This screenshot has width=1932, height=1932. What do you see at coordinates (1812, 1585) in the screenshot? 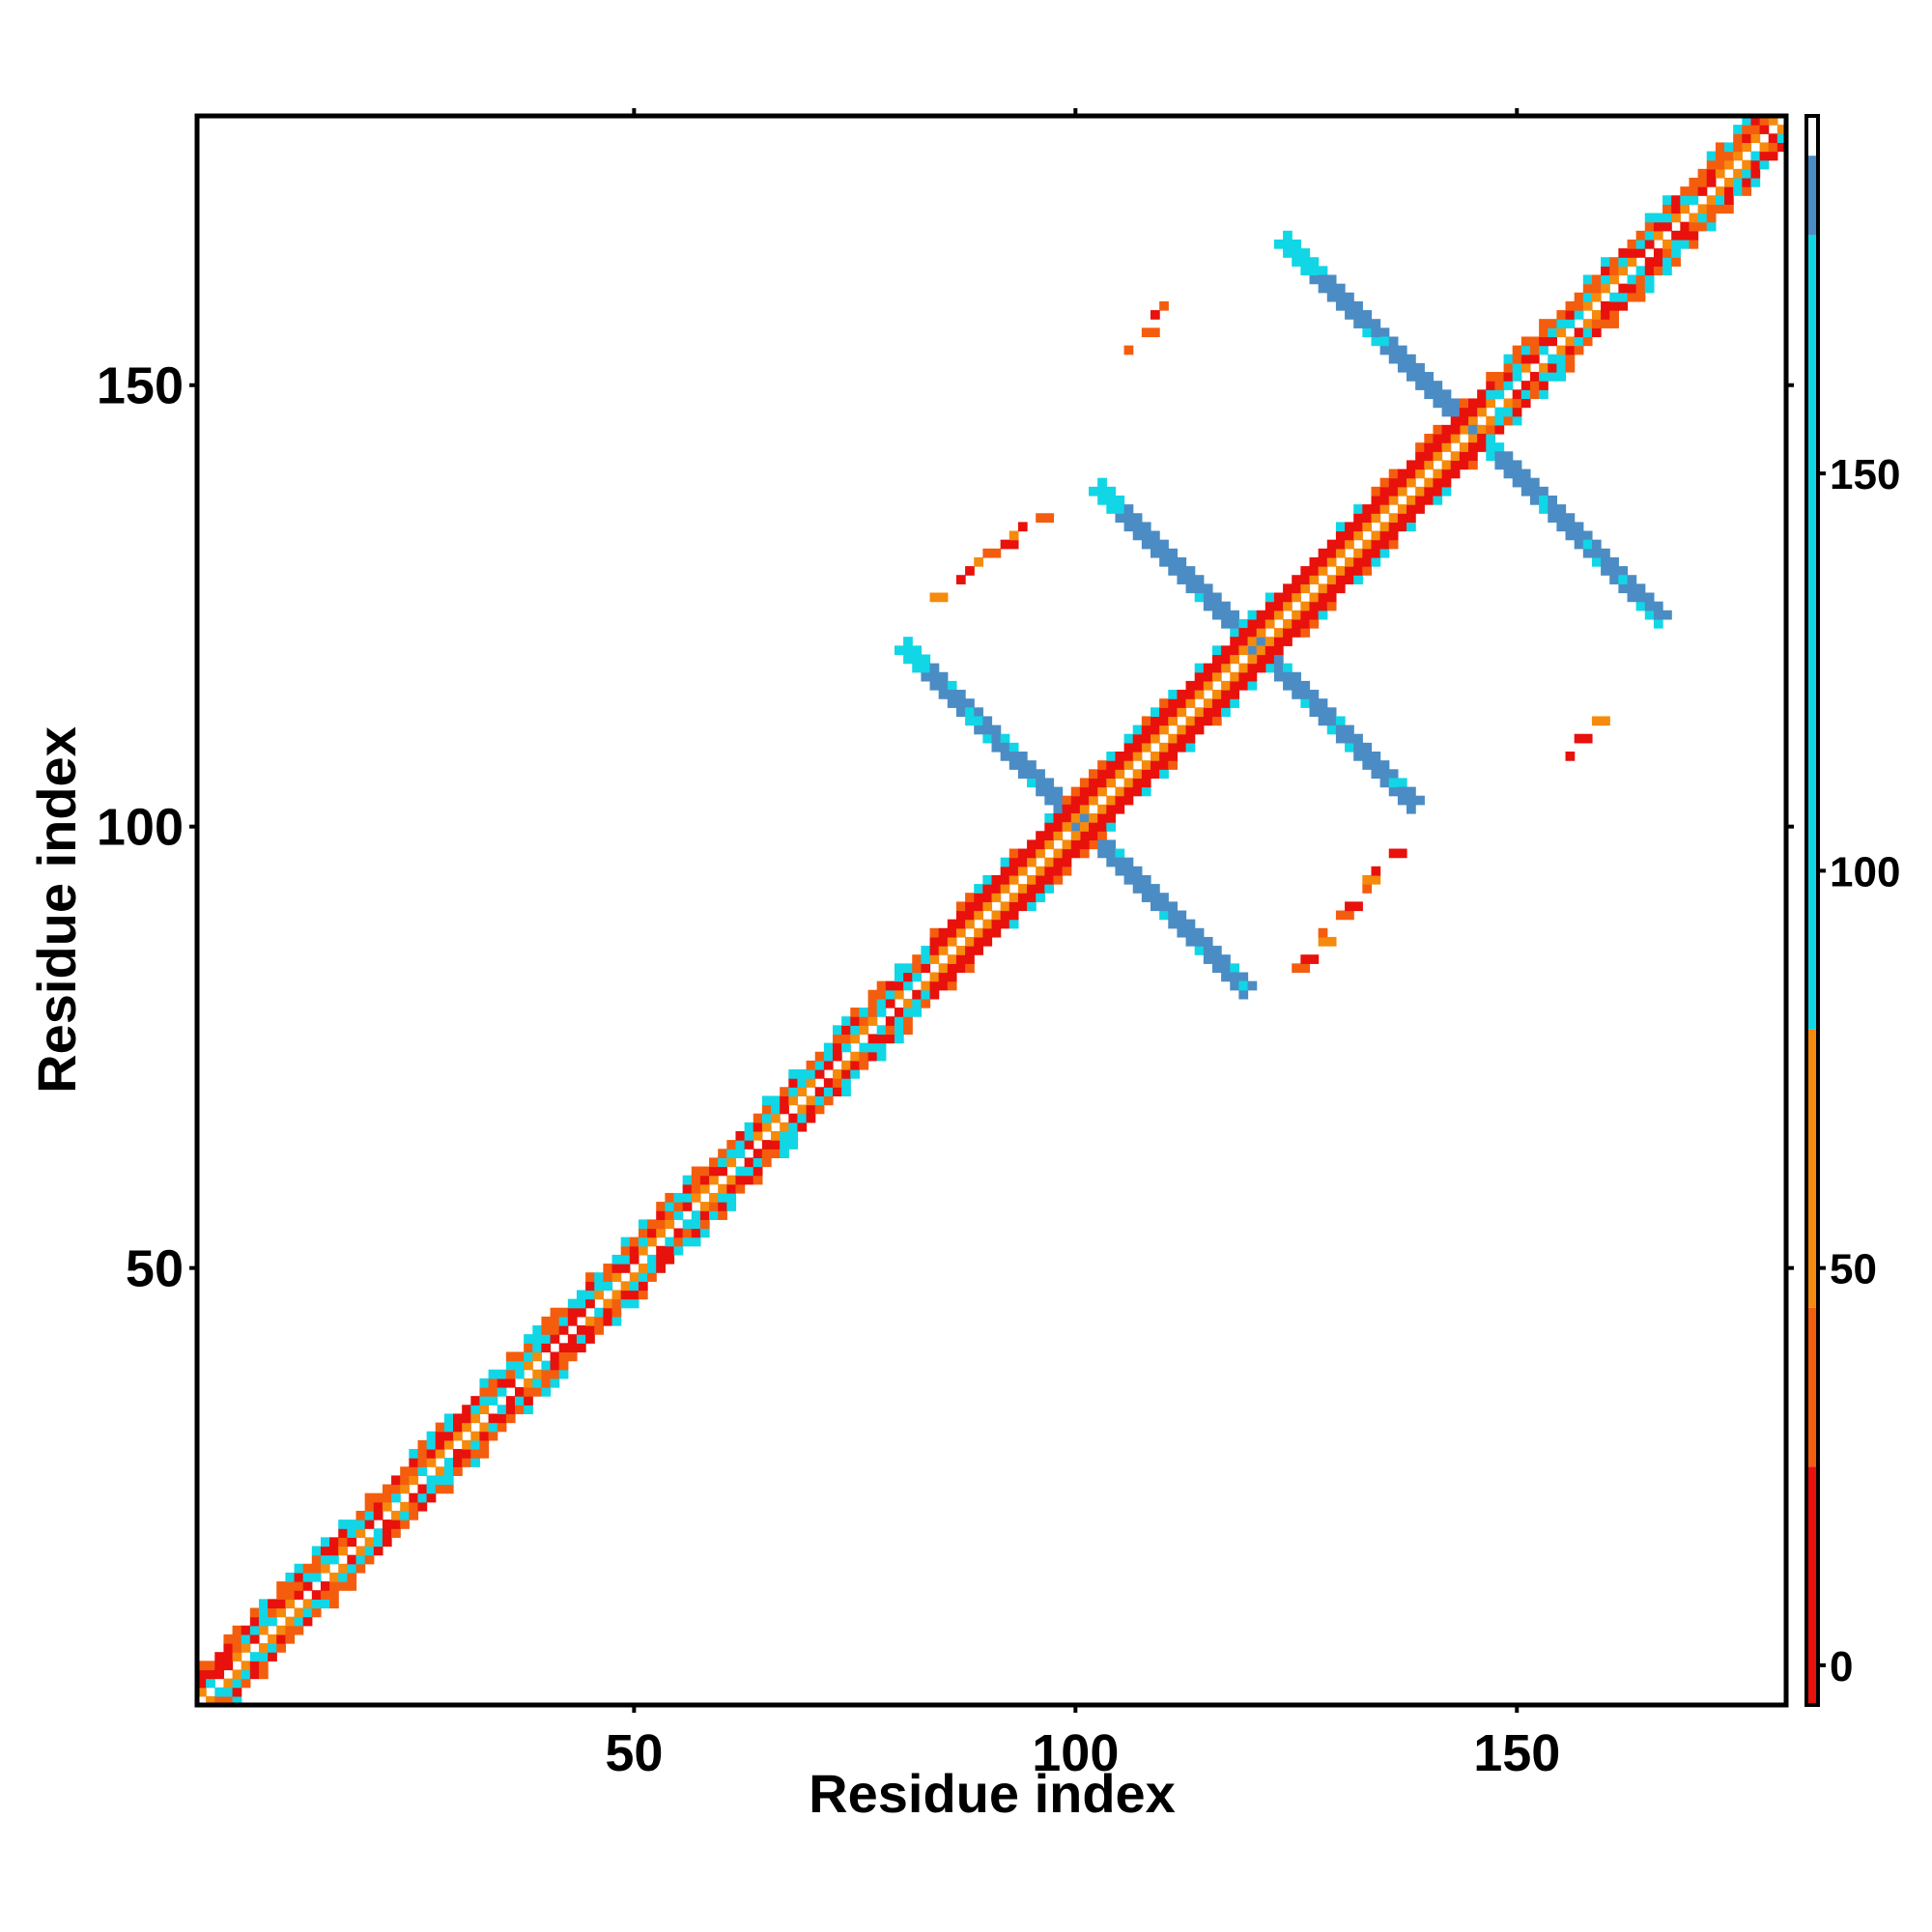
I see `colorbar-segment` at bounding box center [1812, 1585].